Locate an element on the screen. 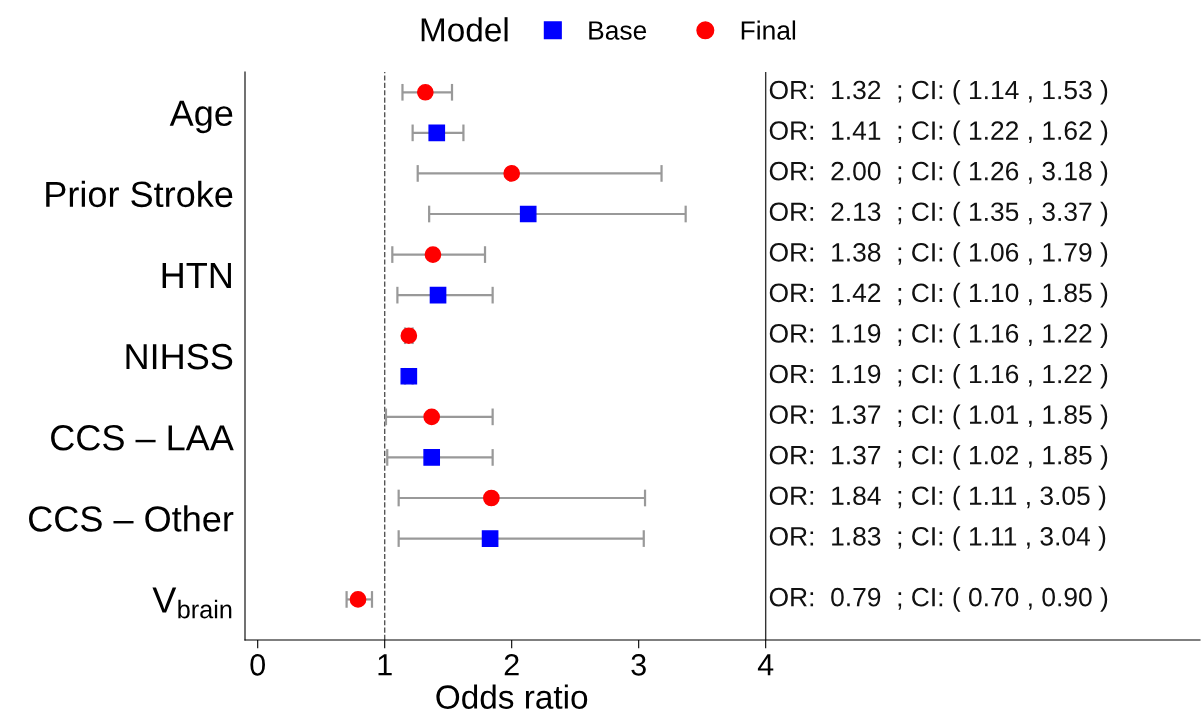 This screenshot has width=1204, height=719. annotation: OR: 2.00 ; CI: ( 1.26 , 3.18 ) is located at coordinates (938, 173).